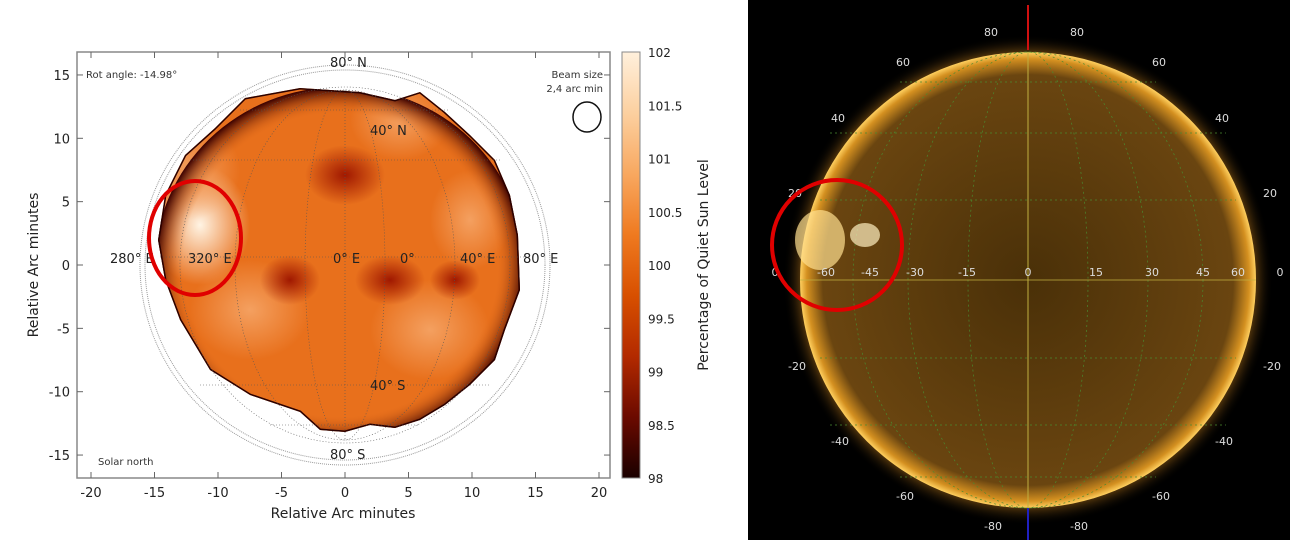  What do you see at coordinates (345, 493) in the screenshot?
I see `x-tick-label: 0` at bounding box center [345, 493].